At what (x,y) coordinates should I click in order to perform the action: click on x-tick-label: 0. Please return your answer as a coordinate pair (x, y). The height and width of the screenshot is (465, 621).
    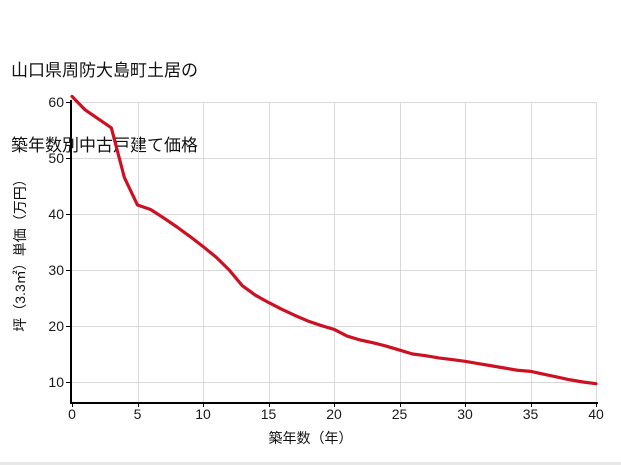
    Looking at the image, I should click on (72, 414).